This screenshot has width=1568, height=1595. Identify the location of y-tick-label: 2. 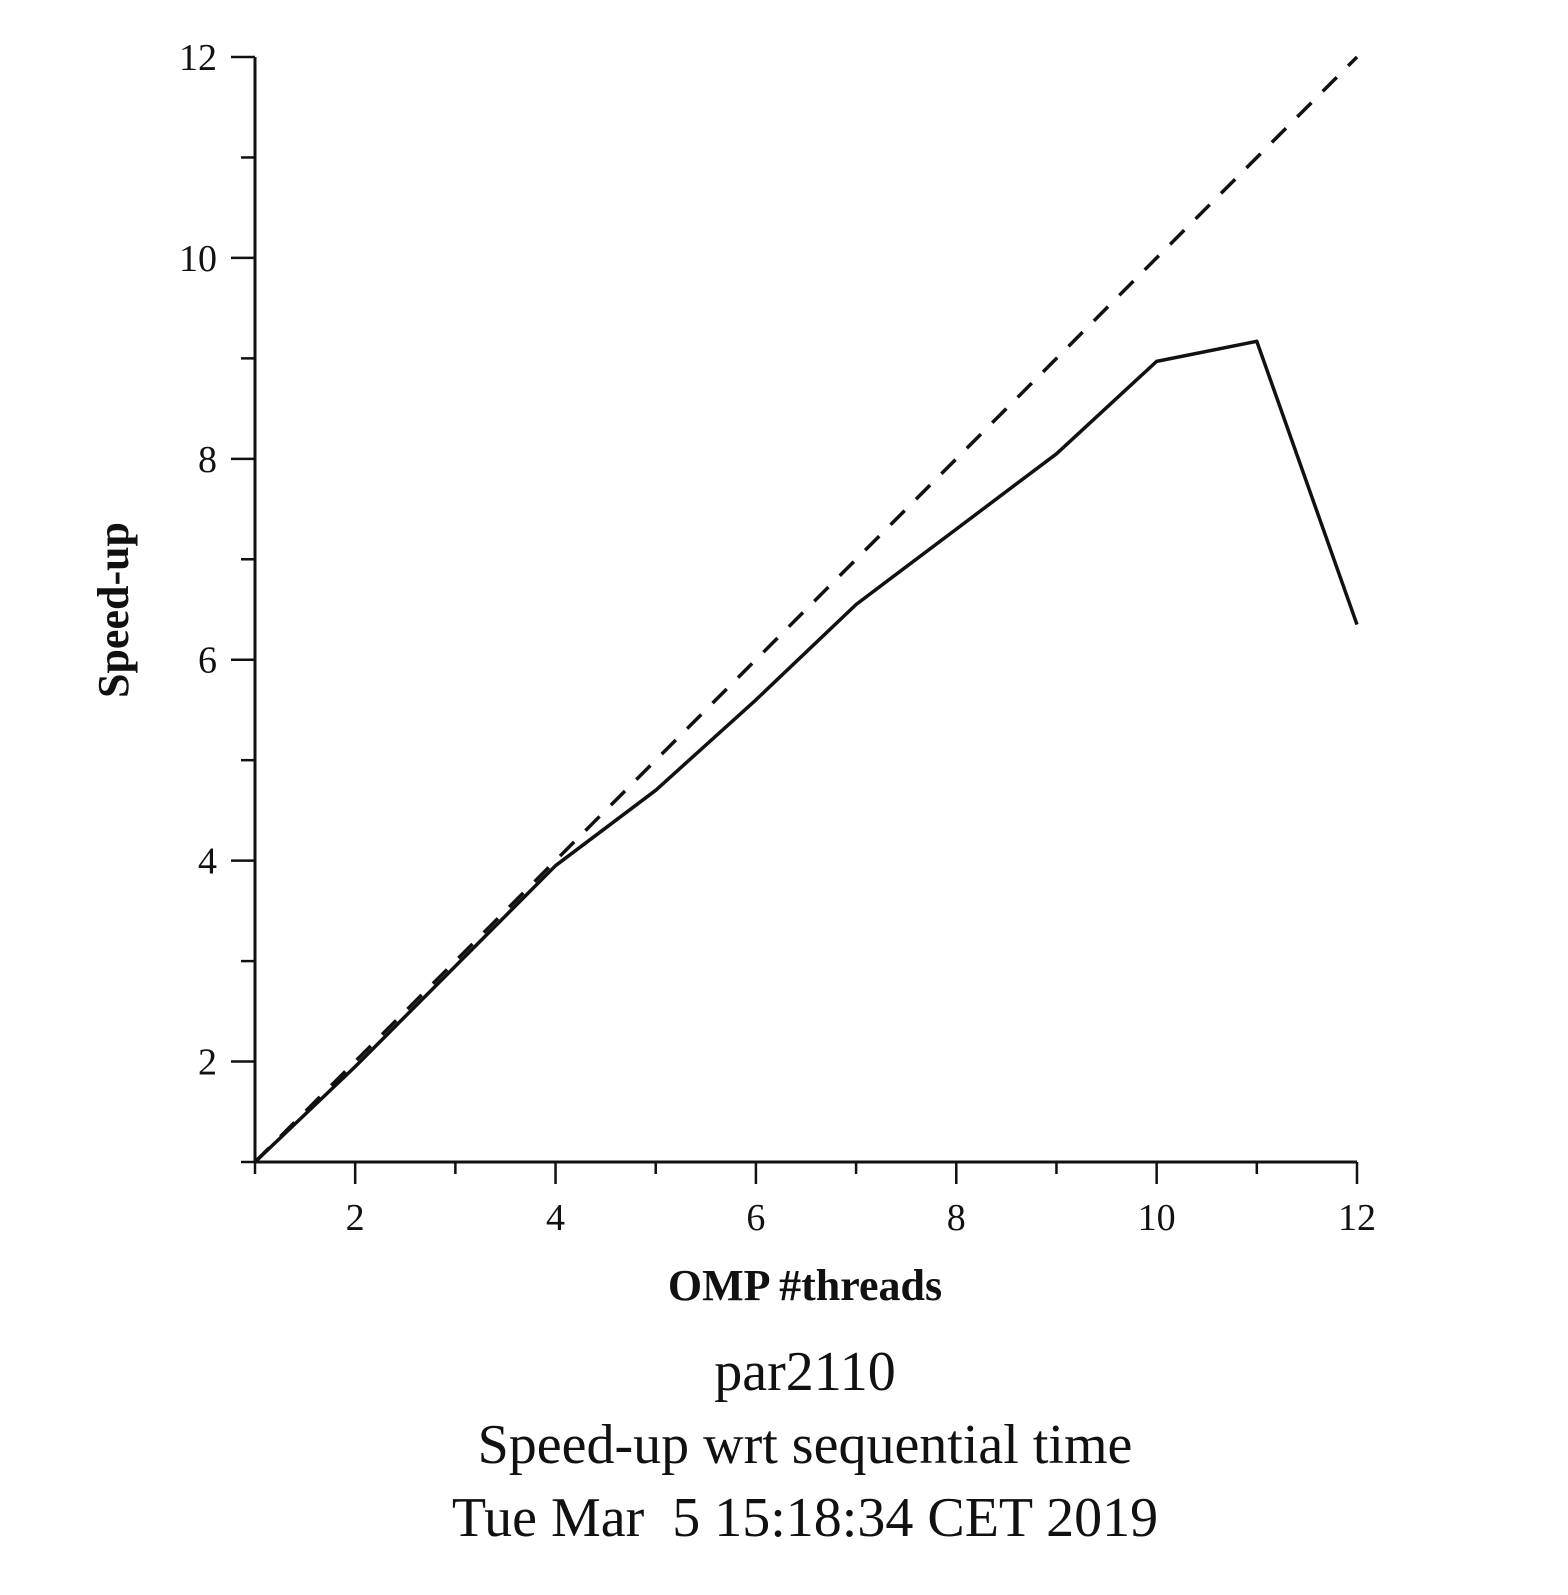
(207, 1063).